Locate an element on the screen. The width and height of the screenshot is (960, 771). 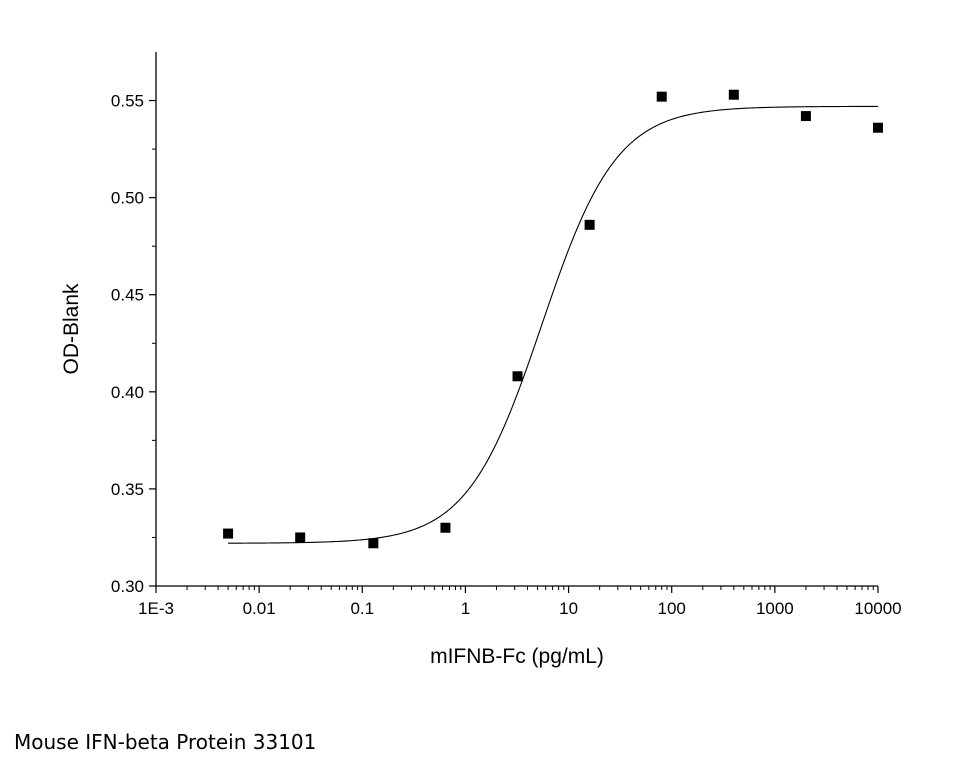
x-tick-label: 10000 is located at coordinates (877, 608).